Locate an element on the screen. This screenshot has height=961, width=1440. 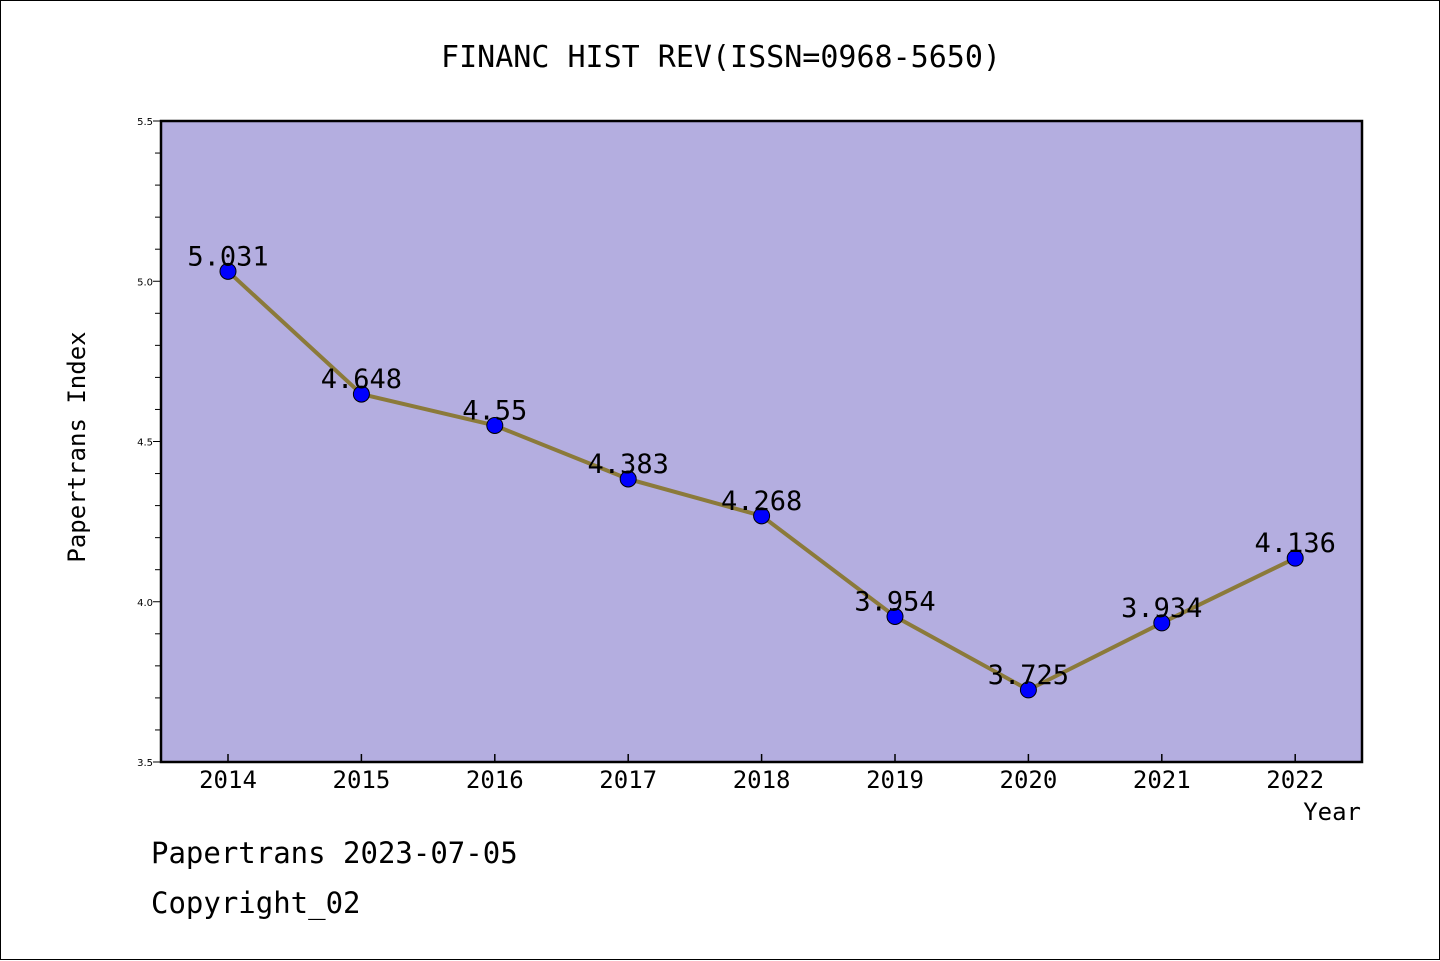
data-label: 5.031 is located at coordinates (227, 256).